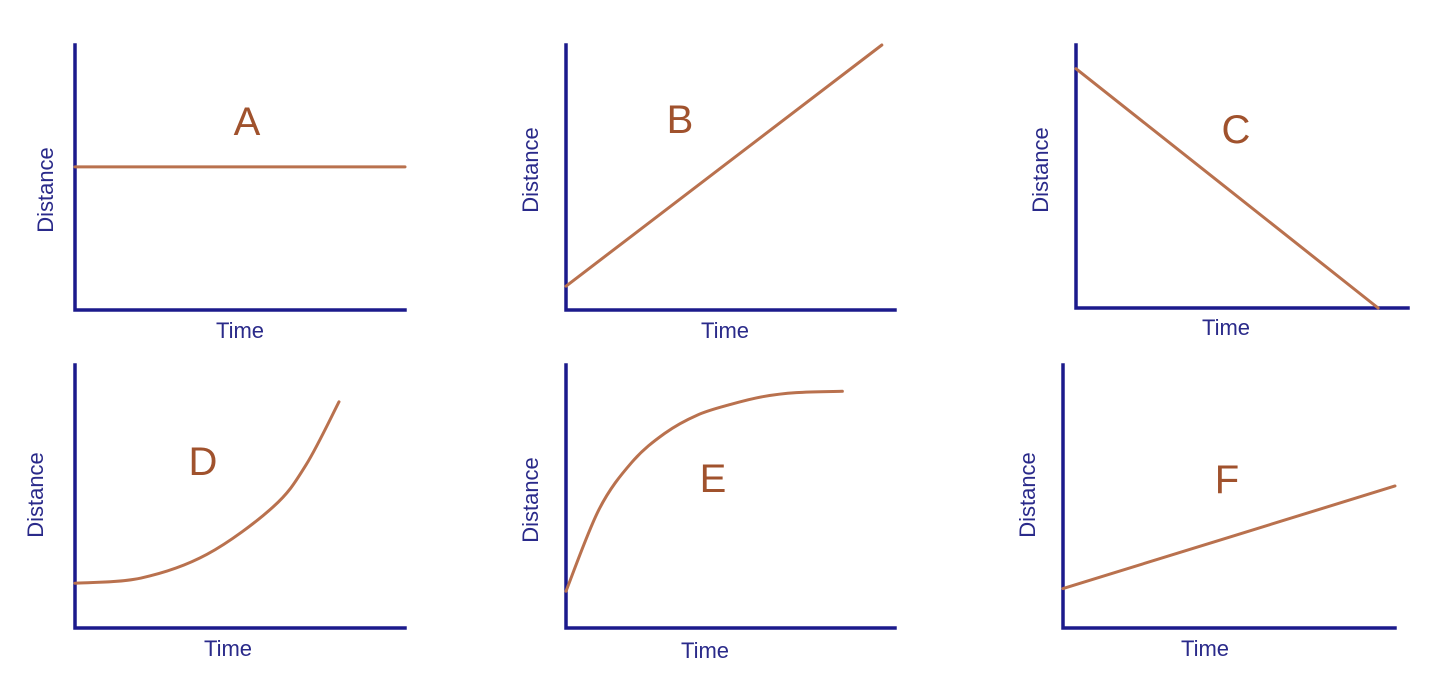  Describe the element at coordinates (1227, 480) in the screenshot. I see `panel-label: F` at that location.